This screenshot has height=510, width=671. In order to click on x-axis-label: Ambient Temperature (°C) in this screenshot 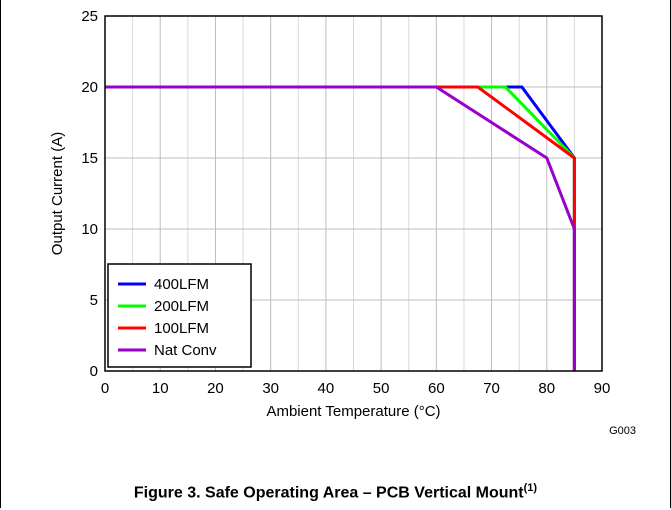, I will do `click(353, 411)`.